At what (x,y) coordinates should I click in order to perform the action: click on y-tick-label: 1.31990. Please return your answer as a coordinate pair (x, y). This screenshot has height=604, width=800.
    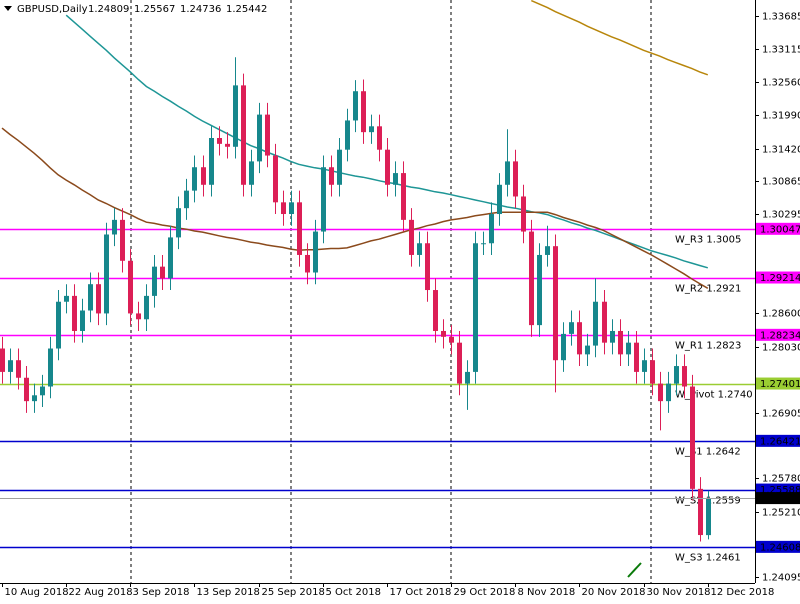
    Looking at the image, I should click on (781, 116).